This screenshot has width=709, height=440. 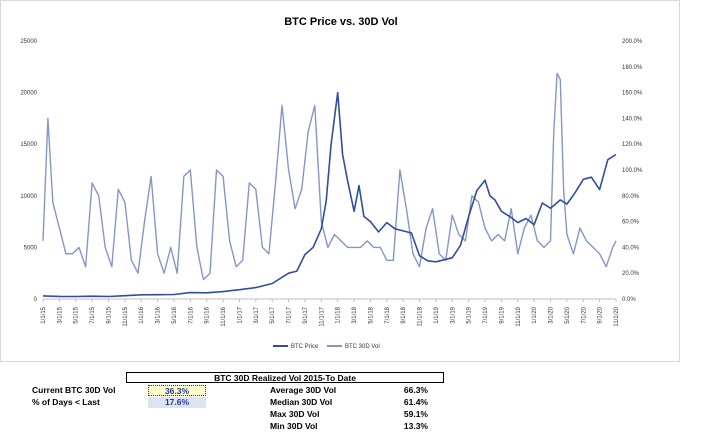 I want to click on x-tick-label: 9/1/19, so click(x=502, y=314).